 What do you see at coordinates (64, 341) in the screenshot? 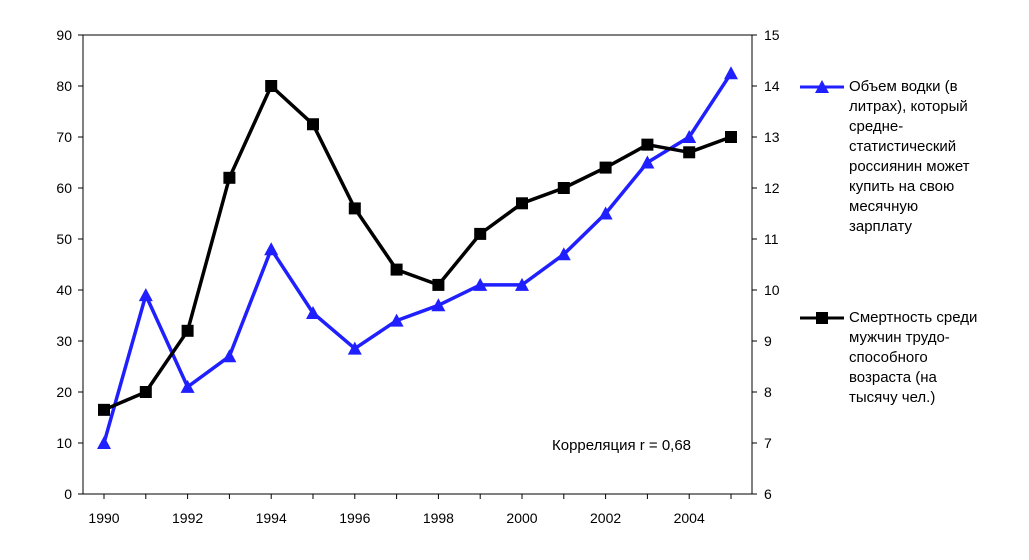
I see `y-left-tick-label: 30` at bounding box center [64, 341].